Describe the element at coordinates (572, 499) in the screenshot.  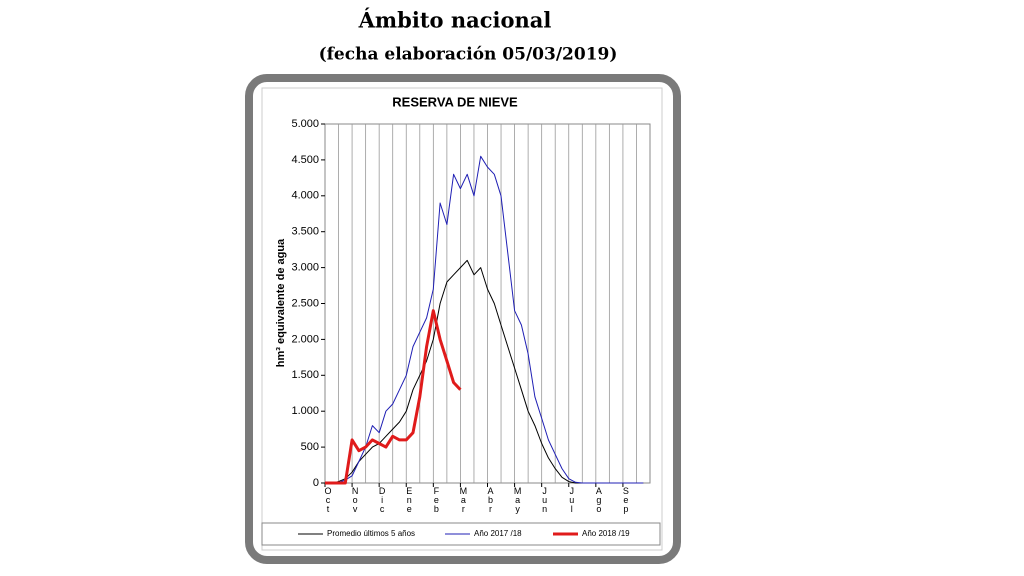
I see `x-tick-label: Jul` at that location.